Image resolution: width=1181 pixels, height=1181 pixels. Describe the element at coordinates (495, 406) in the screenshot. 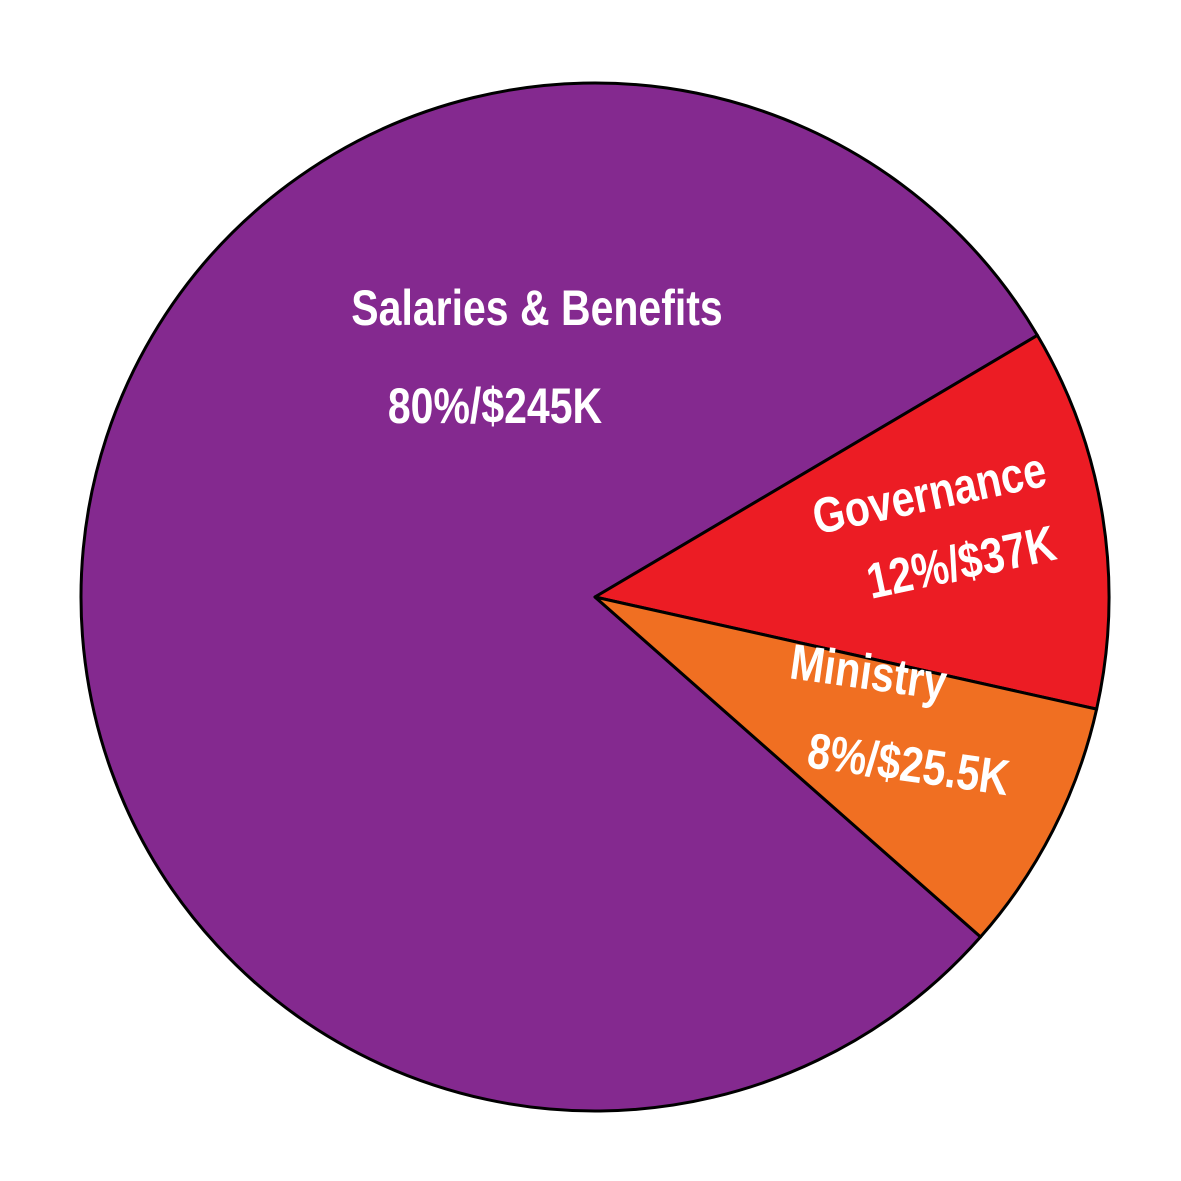

I see `slice-value-label: 80%/$245K` at that location.